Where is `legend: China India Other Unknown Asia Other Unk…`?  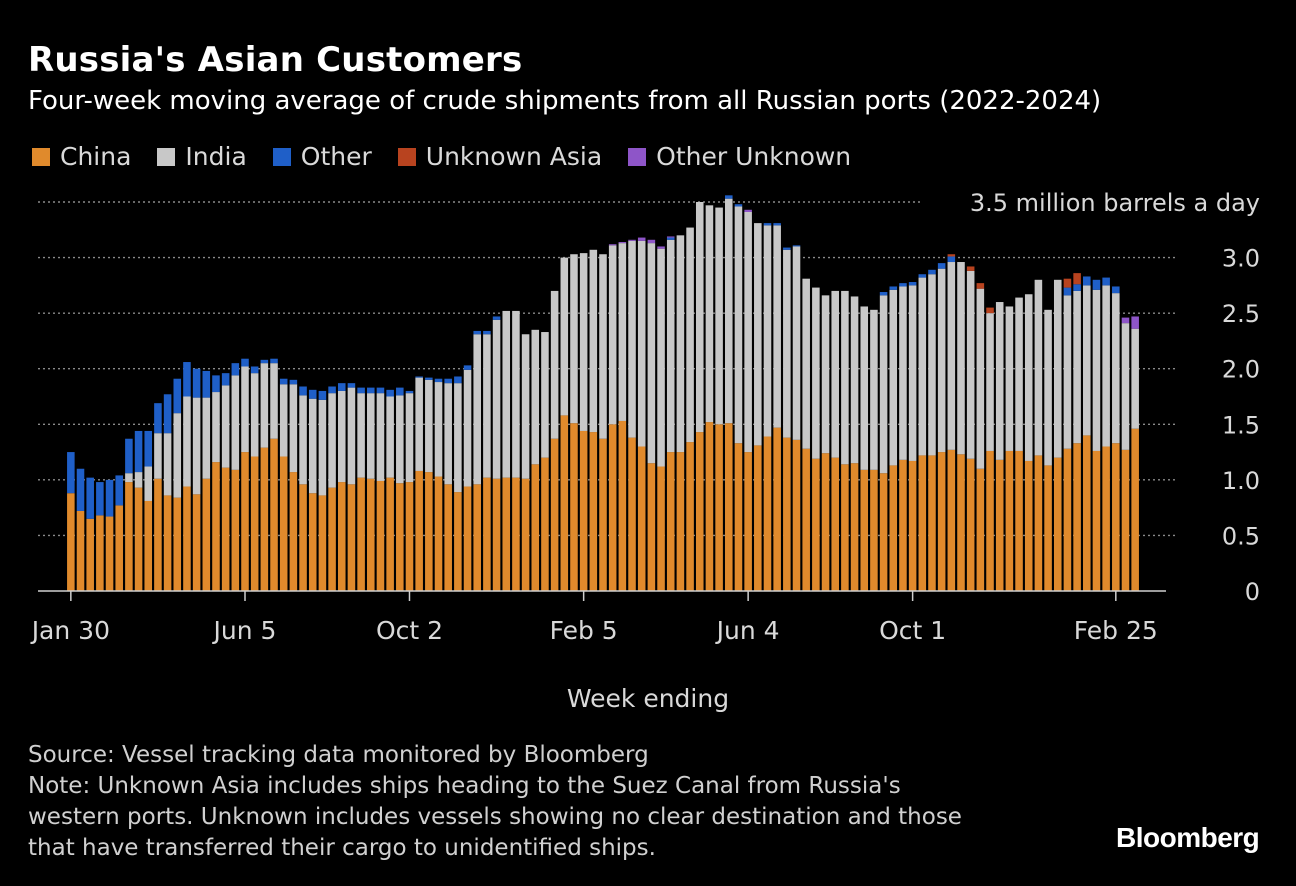 legend: China India Other Unknown Asia Other Unk… is located at coordinates (454, 156).